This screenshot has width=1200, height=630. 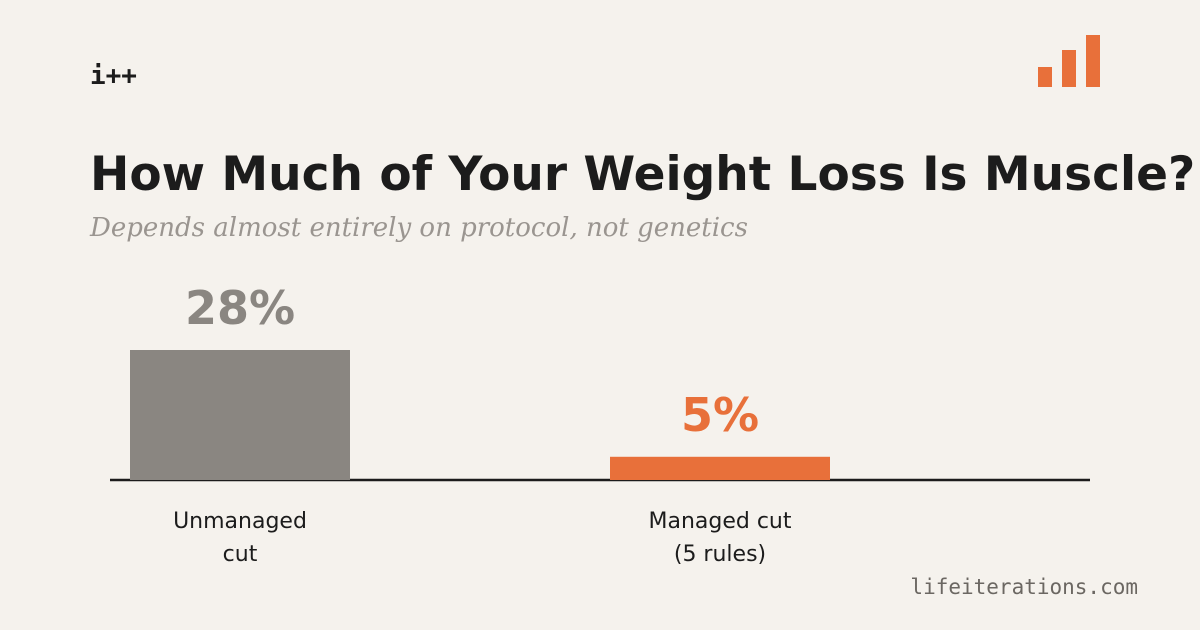 What do you see at coordinates (720, 538) in the screenshot?
I see `x-tick-label: Managed cut (5 rules)` at bounding box center [720, 538].